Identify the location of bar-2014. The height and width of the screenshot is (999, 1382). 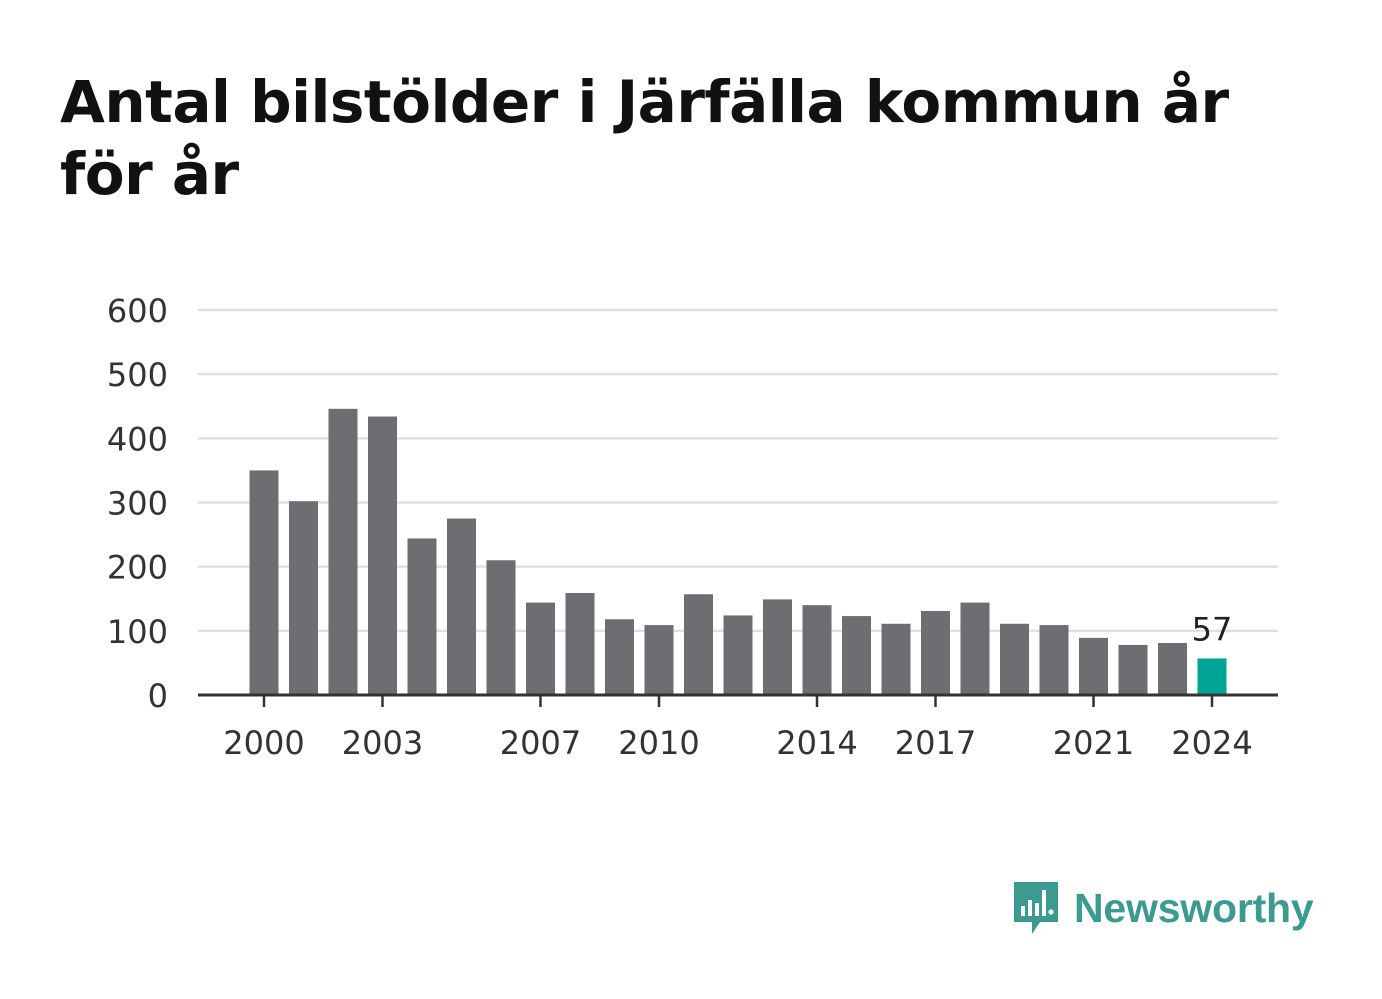
(817, 650).